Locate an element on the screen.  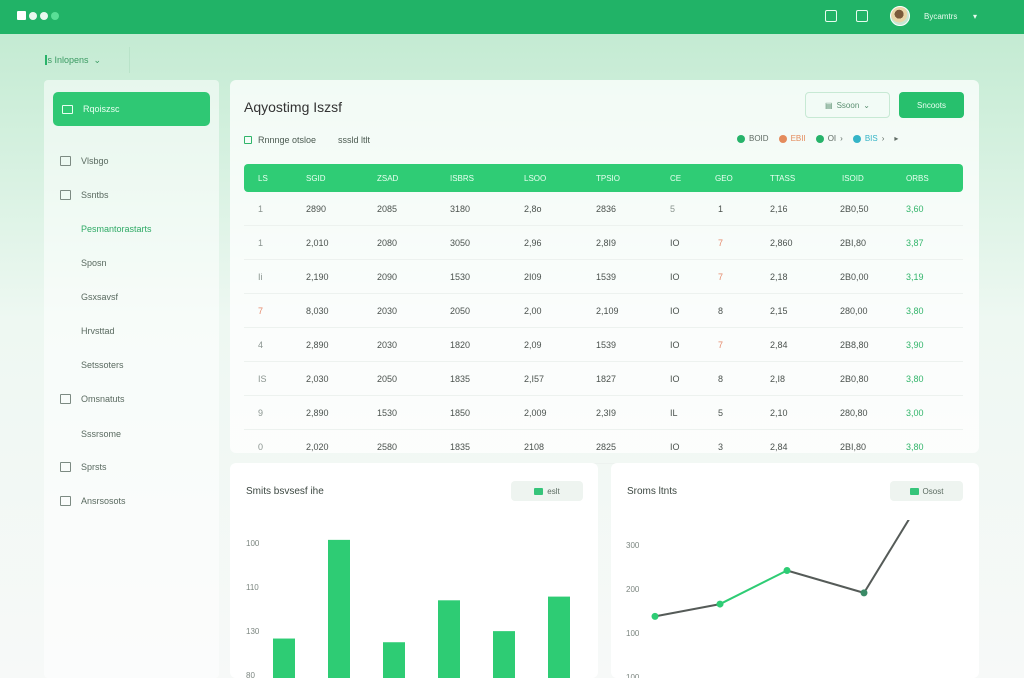
table-cell: 2,I8 is located at coordinates (778, 379).